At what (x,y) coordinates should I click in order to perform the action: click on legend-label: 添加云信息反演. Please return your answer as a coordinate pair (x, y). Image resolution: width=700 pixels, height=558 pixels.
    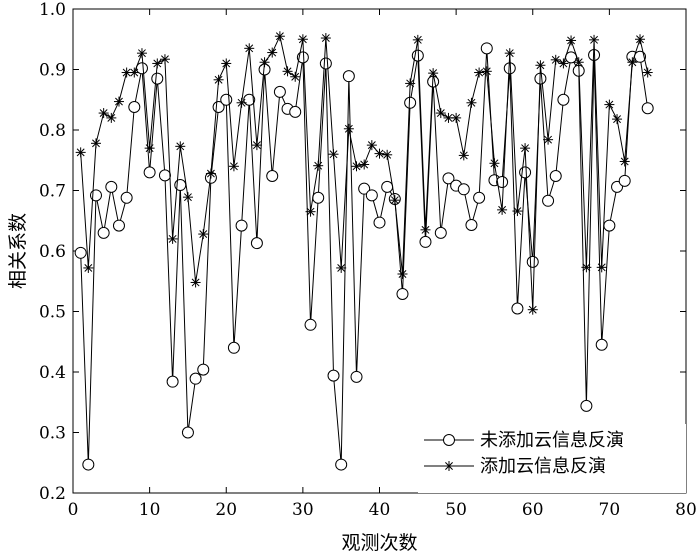
    Looking at the image, I should click on (543, 466).